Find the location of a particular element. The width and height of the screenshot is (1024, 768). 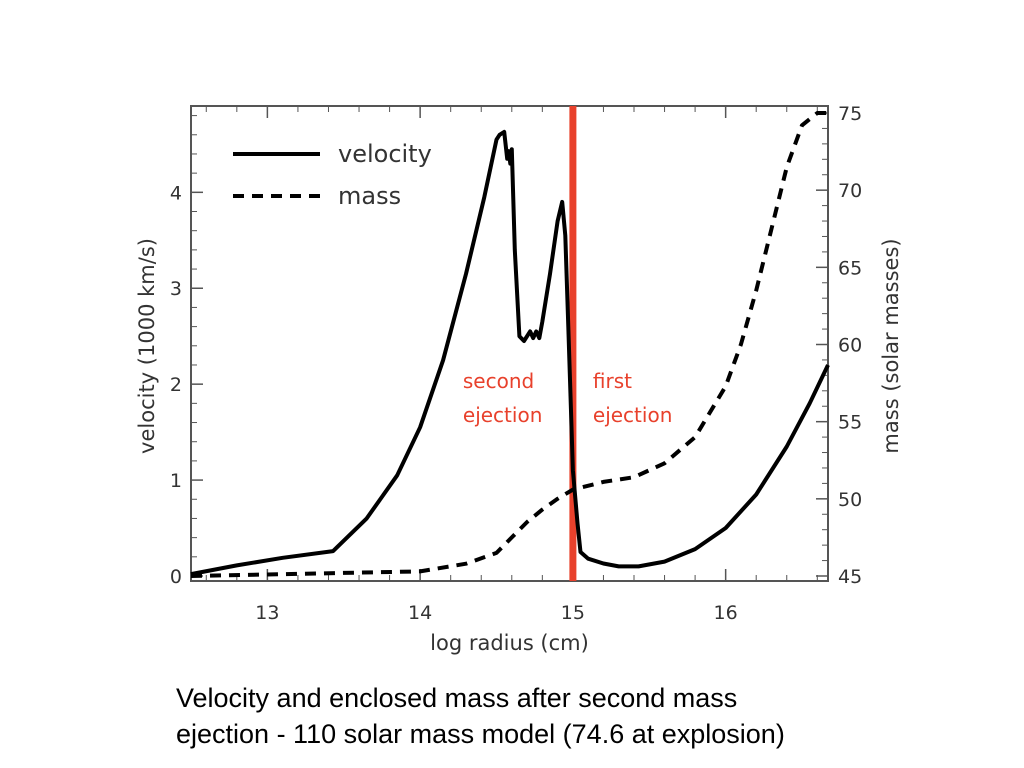

x-tick-label: 14 is located at coordinates (420, 613).